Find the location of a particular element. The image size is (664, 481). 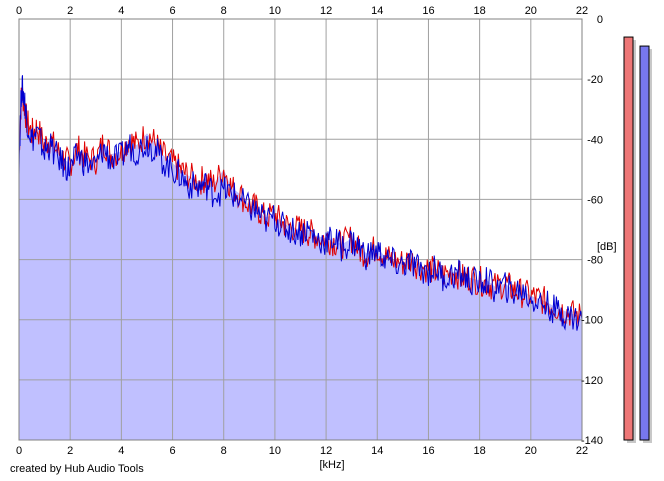

y-tick-0: 0 is located at coordinates (600, 20).